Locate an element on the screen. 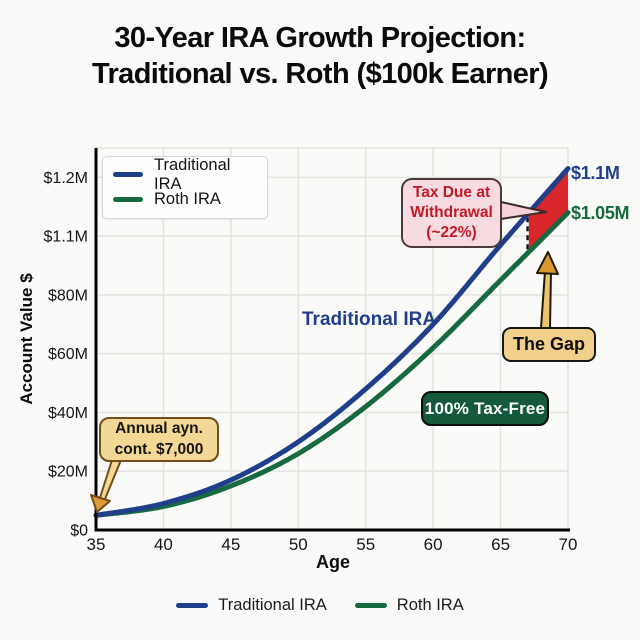 The image size is (640, 640). tax-due-callout: Tax Due at Withdrawal (~22%) is located at coordinates (451, 213).